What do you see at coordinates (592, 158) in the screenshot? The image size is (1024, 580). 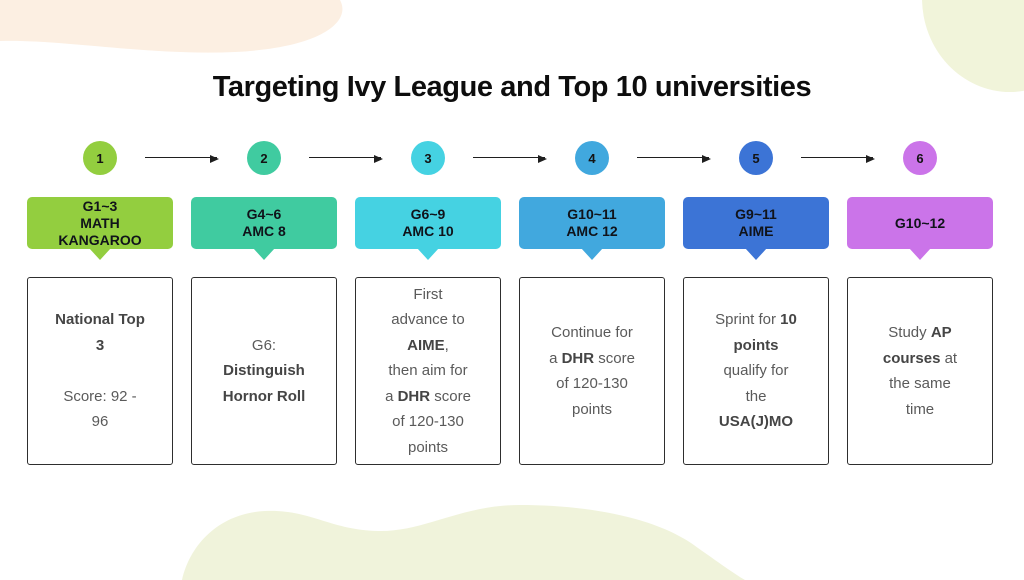 I see `step-4-number-badge: 4` at bounding box center [592, 158].